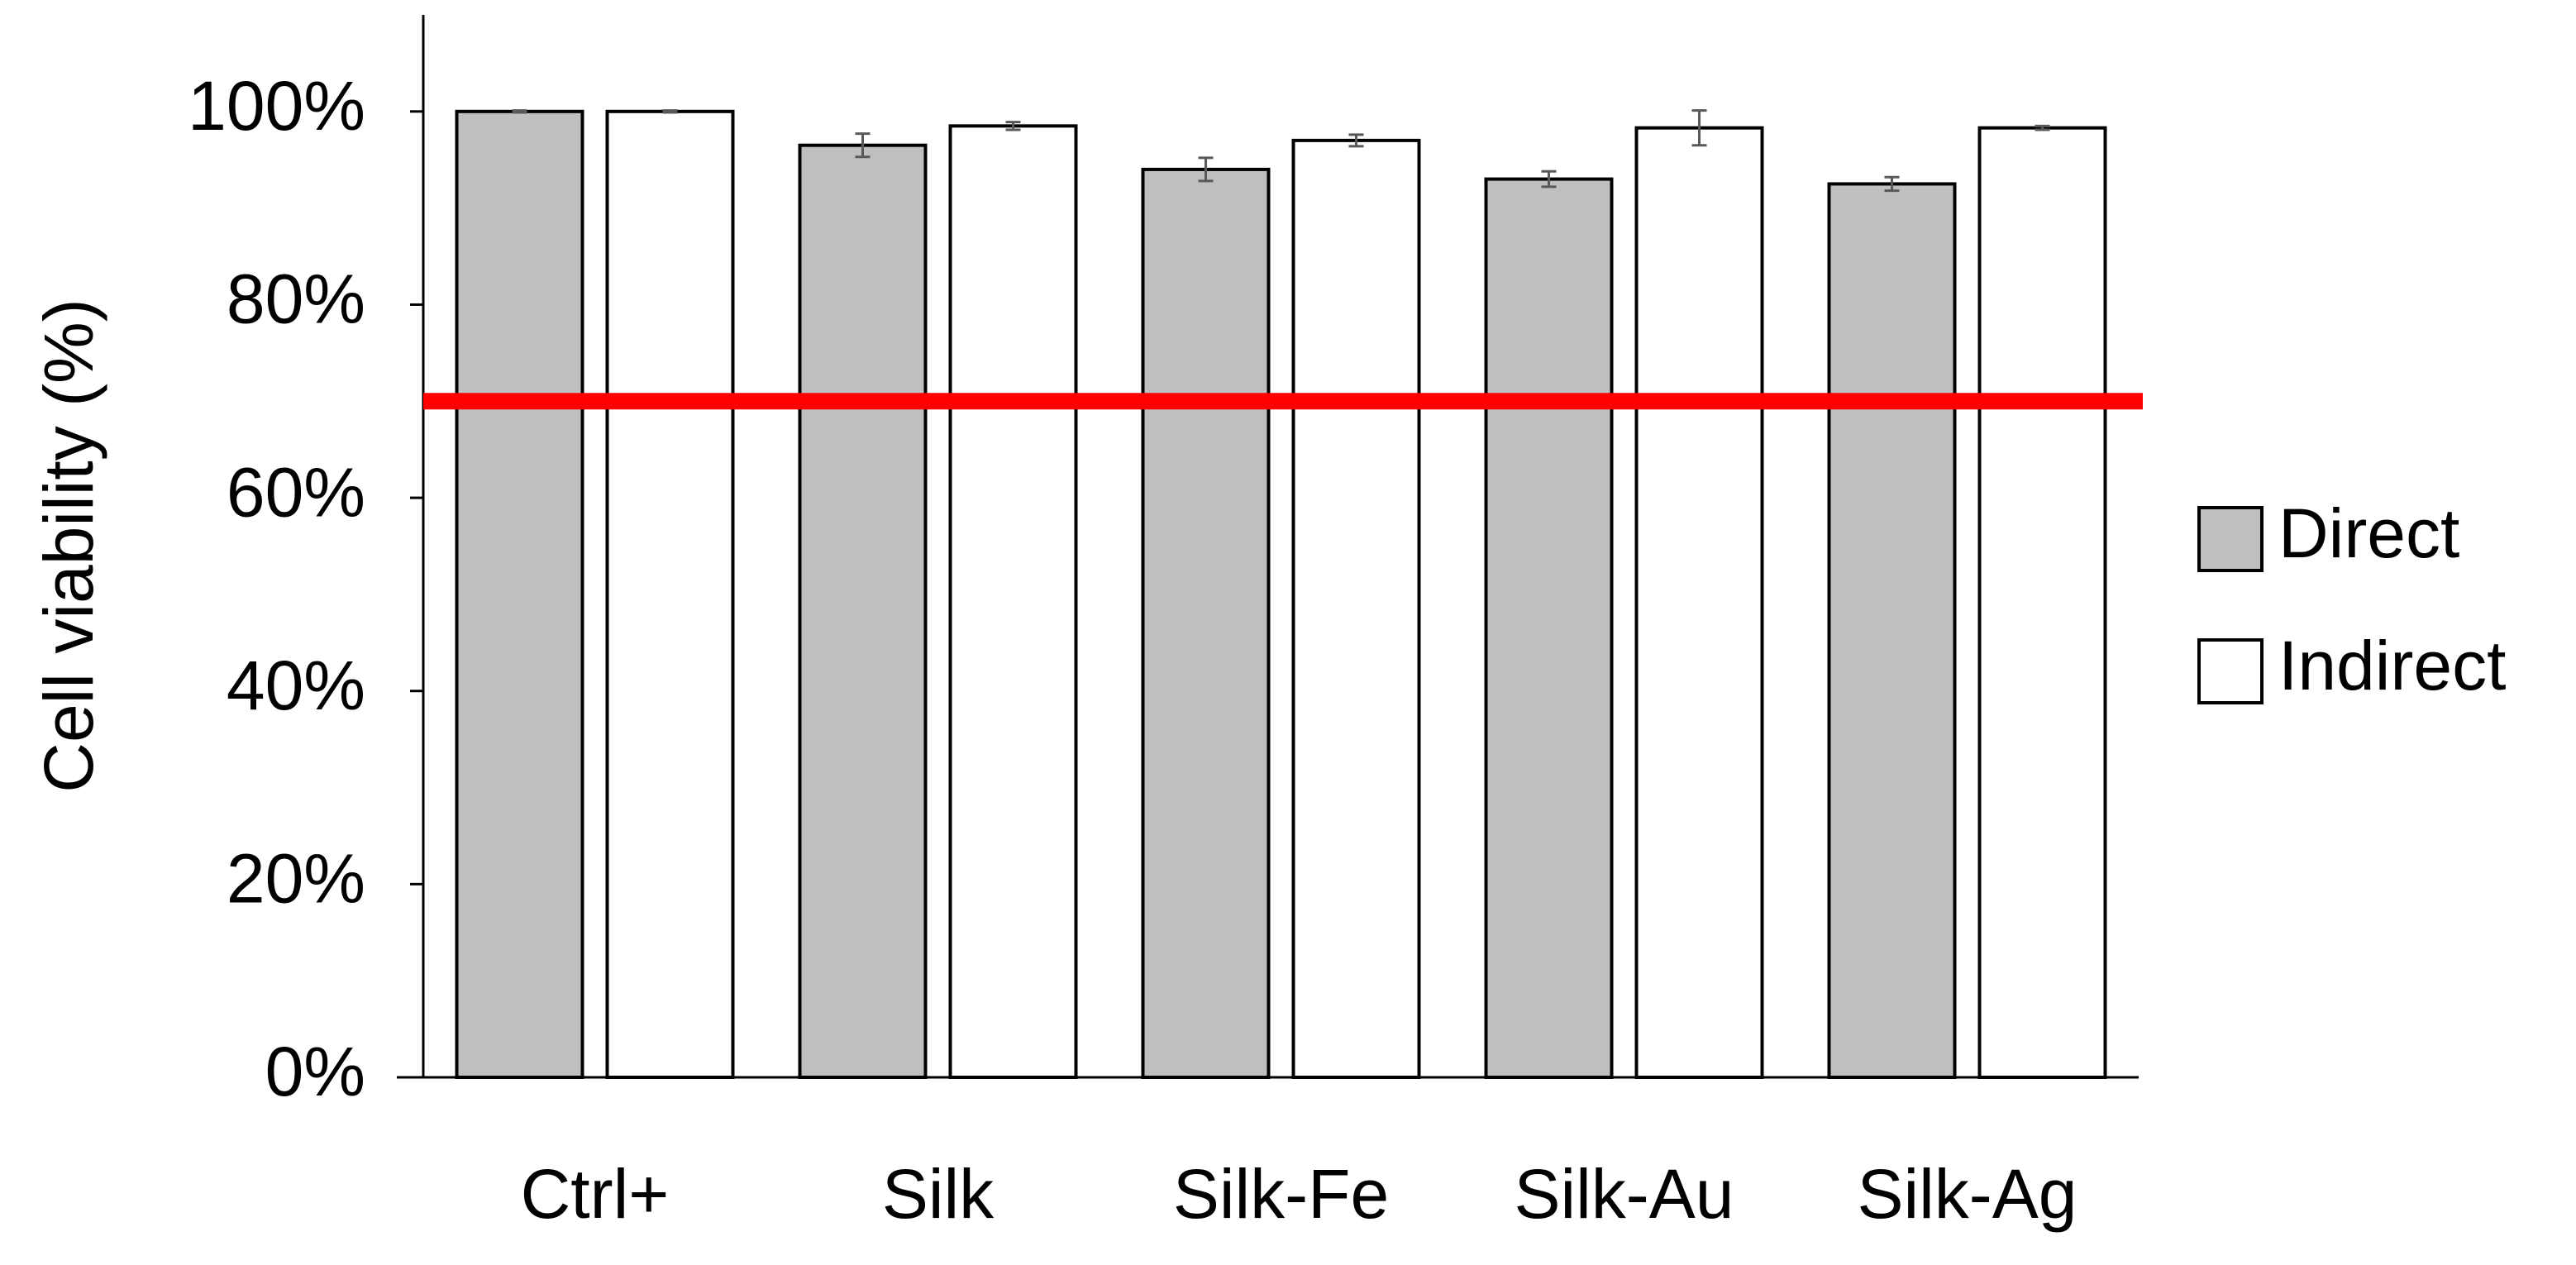  Describe the element at coordinates (938, 1194) in the screenshot. I see `x-tick-label: Silk` at that location.